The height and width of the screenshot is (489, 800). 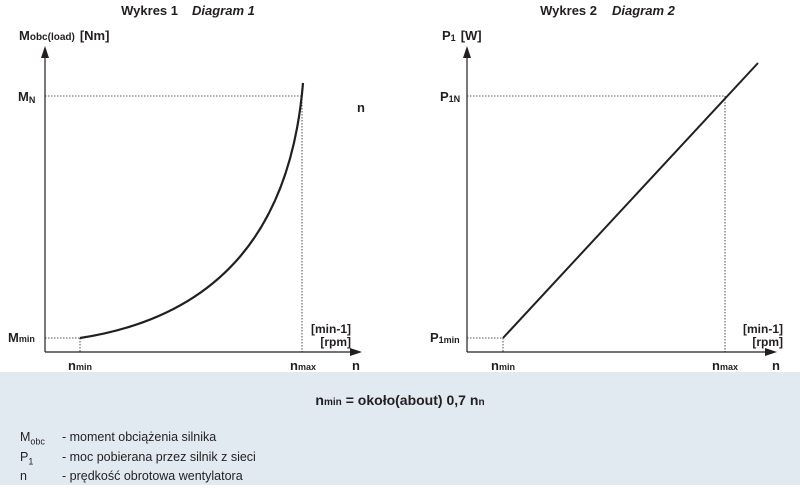 What do you see at coordinates (64, 35) in the screenshot?
I see `diagram1-y-axis-label: Mobc(load) [Nm]` at bounding box center [64, 35].